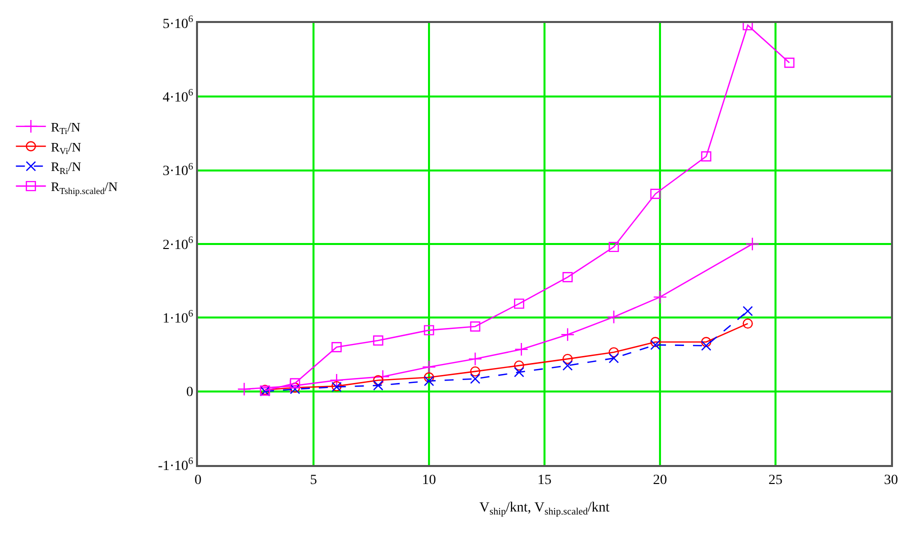 Image resolution: width=909 pixels, height=533 pixels. Describe the element at coordinates (178, 97) in the screenshot. I see `y-tick-label: 4·10$^{6}$` at that location.